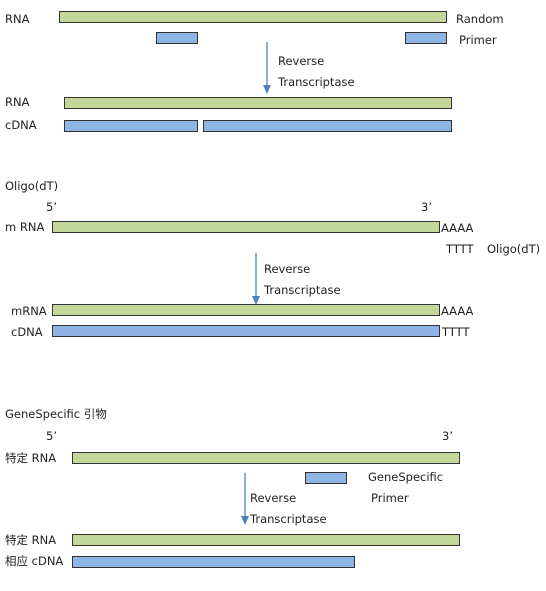 This screenshot has height=591, width=546. Describe the element at coordinates (460, 249) in the screenshot. I see `poly-t-primer: TTTT` at that location.